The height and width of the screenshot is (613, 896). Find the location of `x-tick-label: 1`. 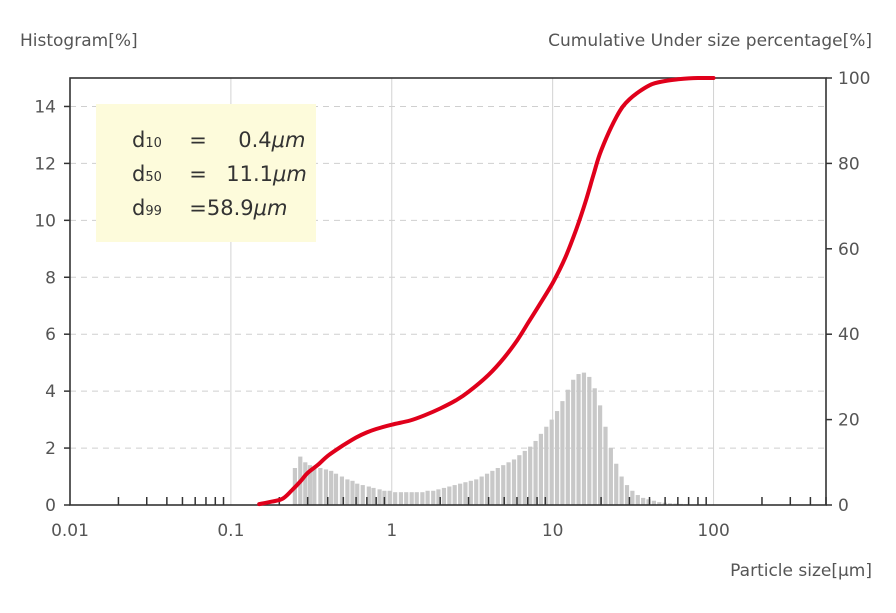

x-tick-label: 1 is located at coordinates (391, 531).